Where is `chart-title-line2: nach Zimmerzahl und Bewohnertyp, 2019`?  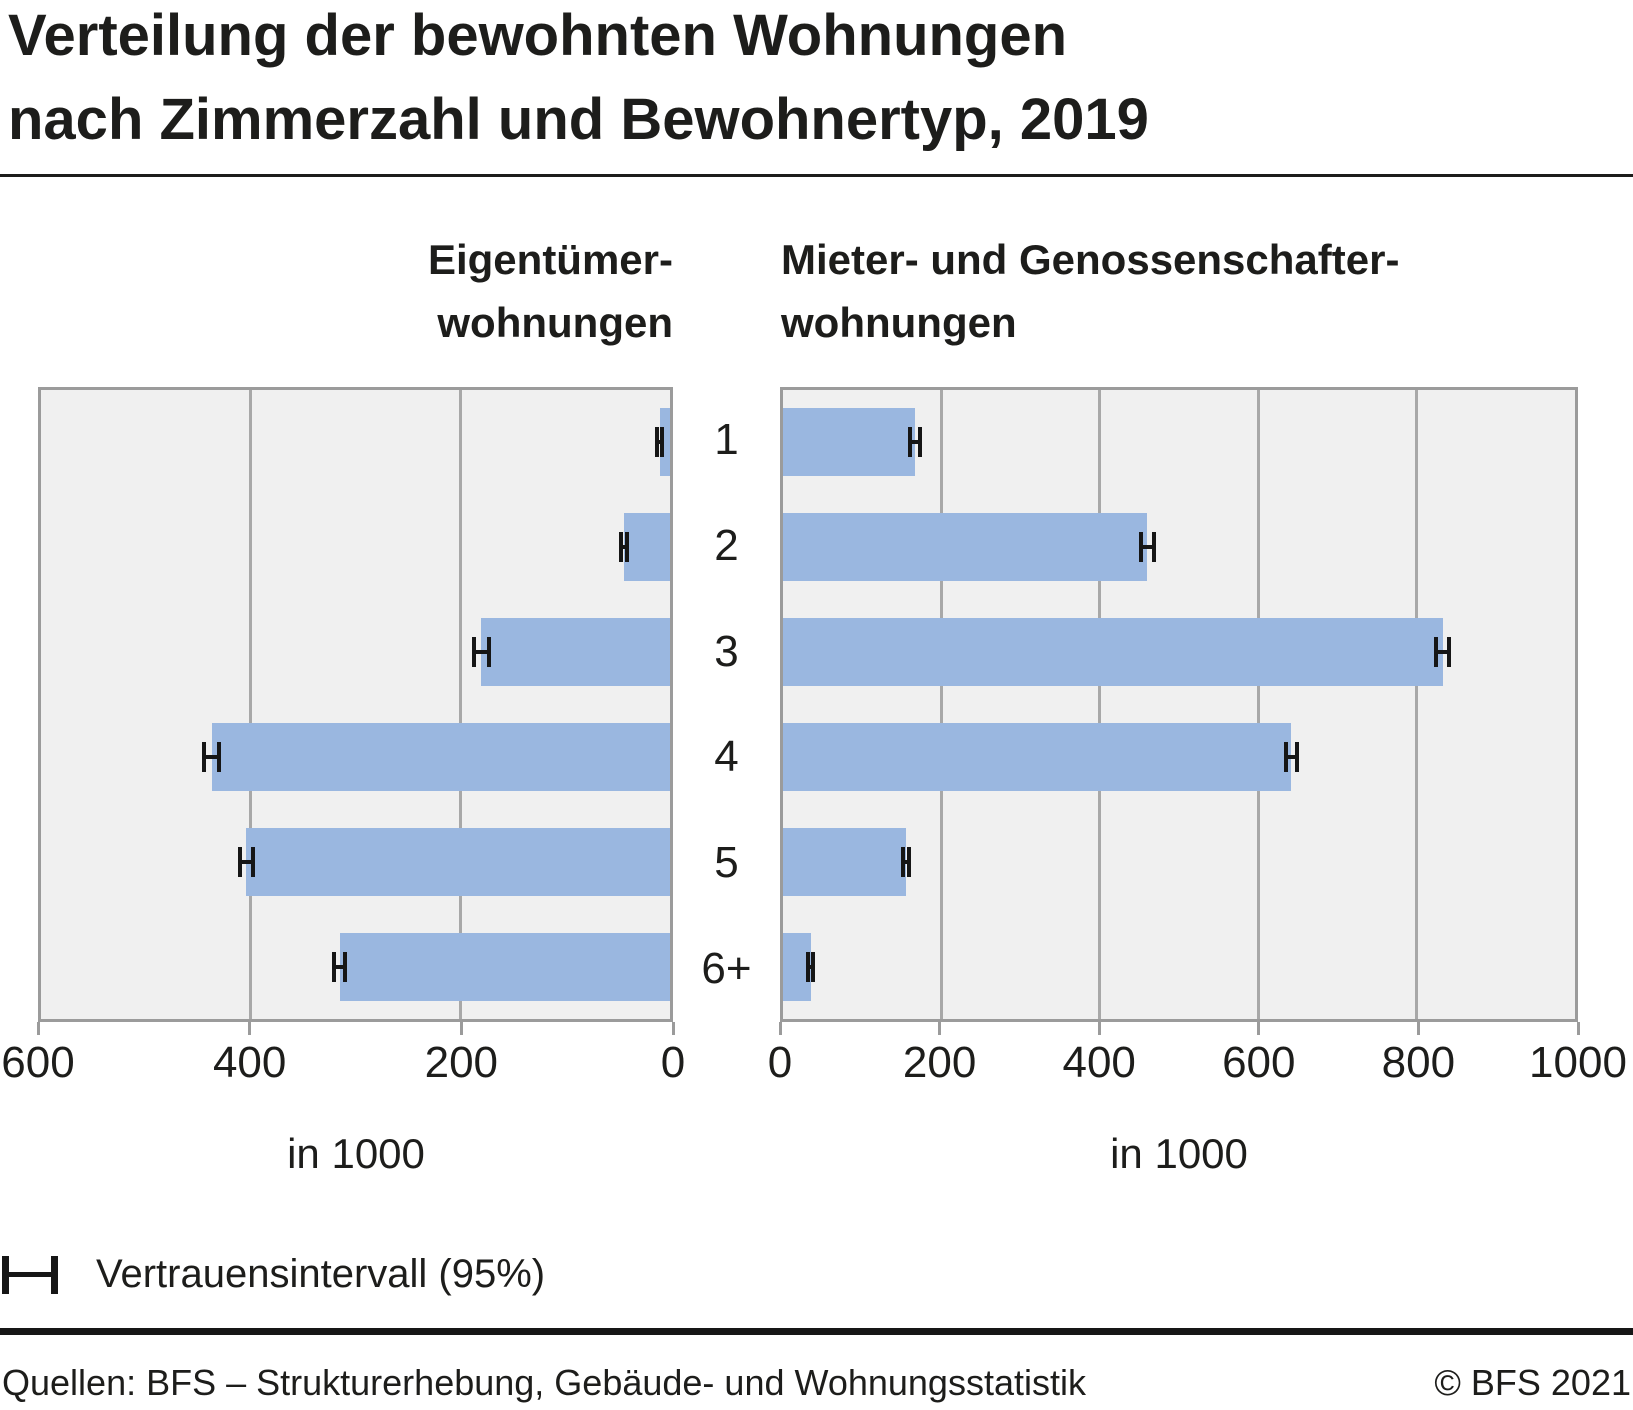 chart-title-line2: nach Zimmerzahl und Bewohnertyp, 2019 is located at coordinates (578, 120).